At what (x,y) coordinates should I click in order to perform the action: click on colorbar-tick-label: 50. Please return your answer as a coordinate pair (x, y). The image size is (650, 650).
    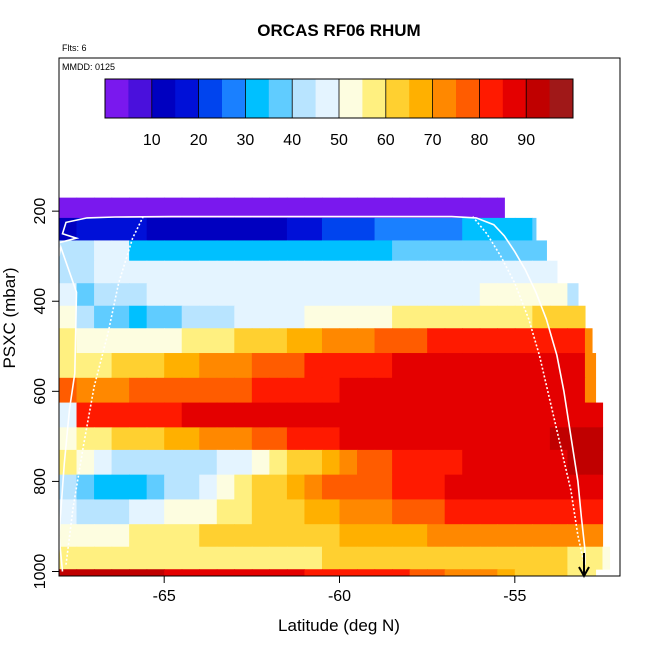
    Looking at the image, I should click on (339, 140).